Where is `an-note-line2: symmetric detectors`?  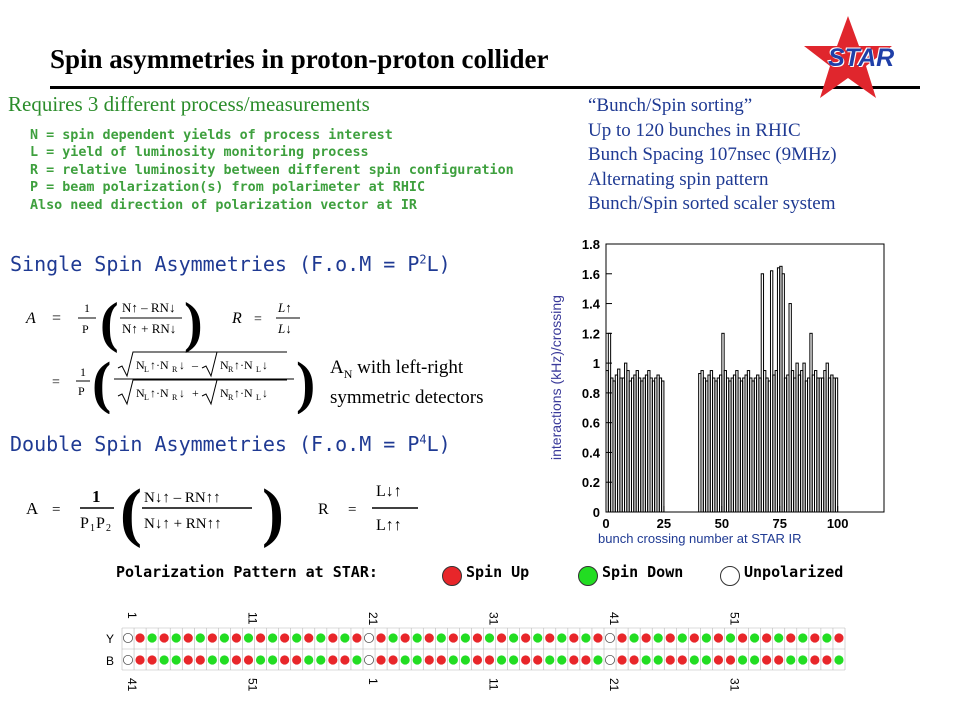
an-note-line2: symmetric detectors is located at coordinates (407, 397).